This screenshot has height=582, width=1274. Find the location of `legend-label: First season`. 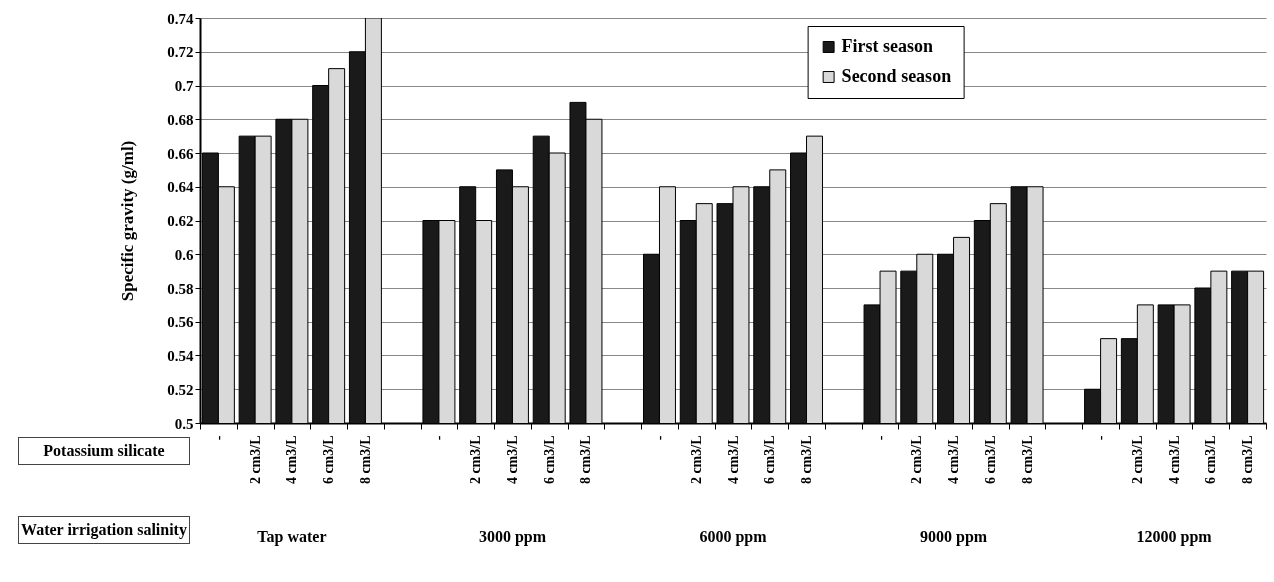

legend-label: First season is located at coordinates (887, 46).